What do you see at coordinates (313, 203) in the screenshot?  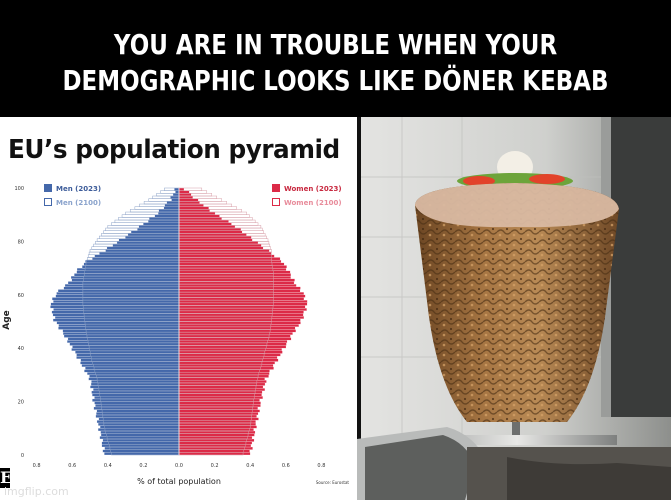 I see `legend-women-2100-label: Women (2100)` at bounding box center [313, 203].